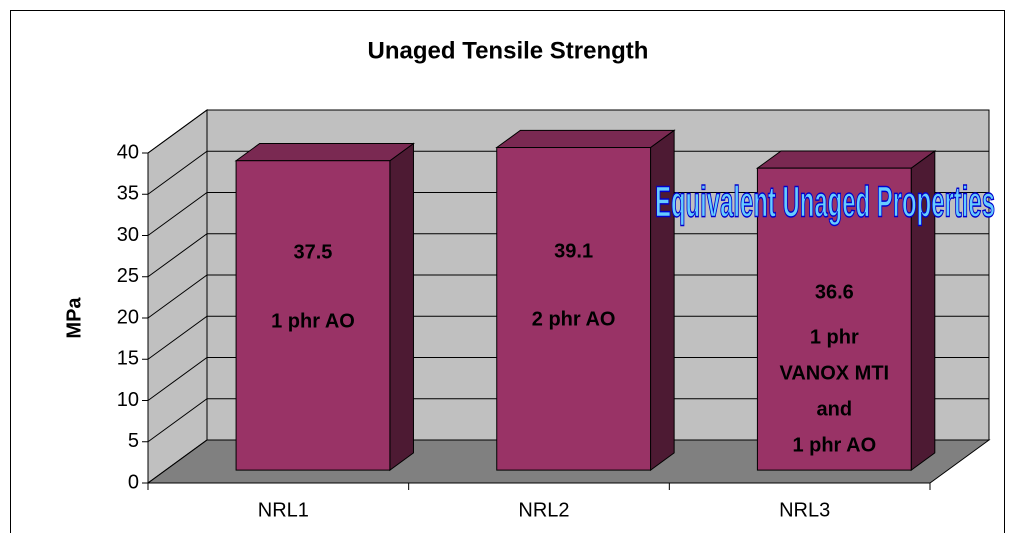 Image resolution: width=1016 pixels, height=533 pixels. Describe the element at coordinates (283, 510) in the screenshot. I see `x-tick-label: NRL1` at that location.